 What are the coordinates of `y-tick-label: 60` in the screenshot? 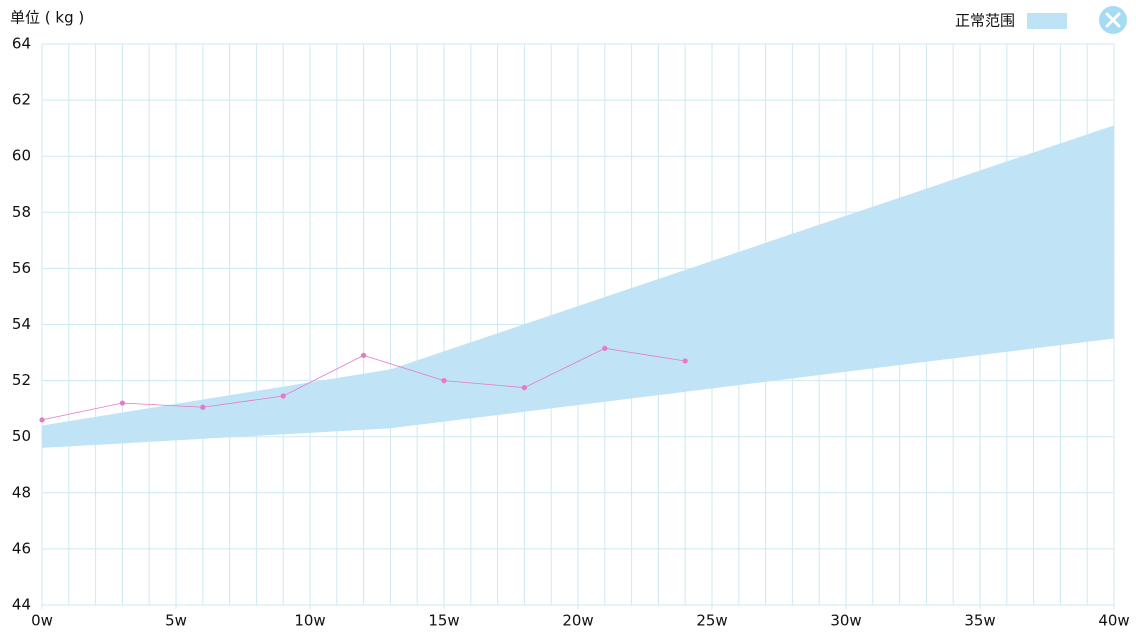 It's located at (21, 156).